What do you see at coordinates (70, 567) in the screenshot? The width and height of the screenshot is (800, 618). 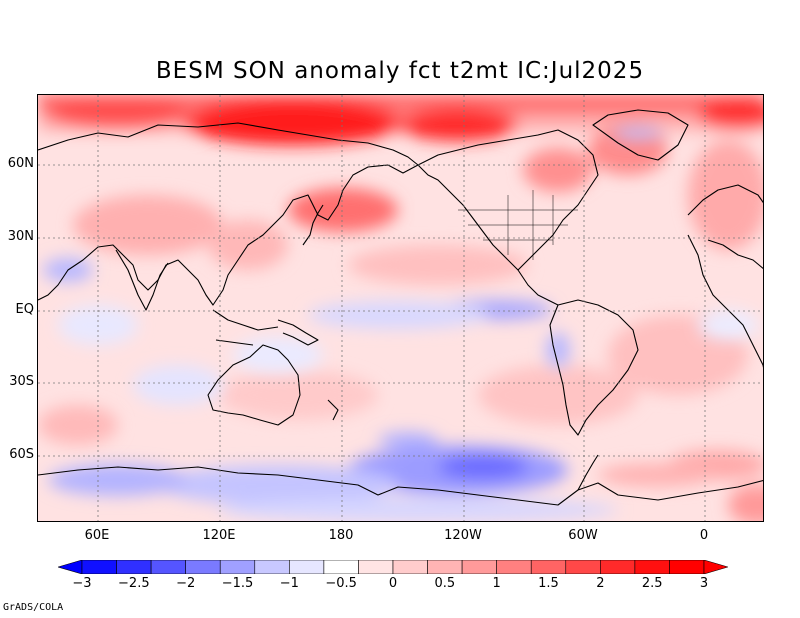 I see `colorbar-arrow-low` at bounding box center [70, 567].